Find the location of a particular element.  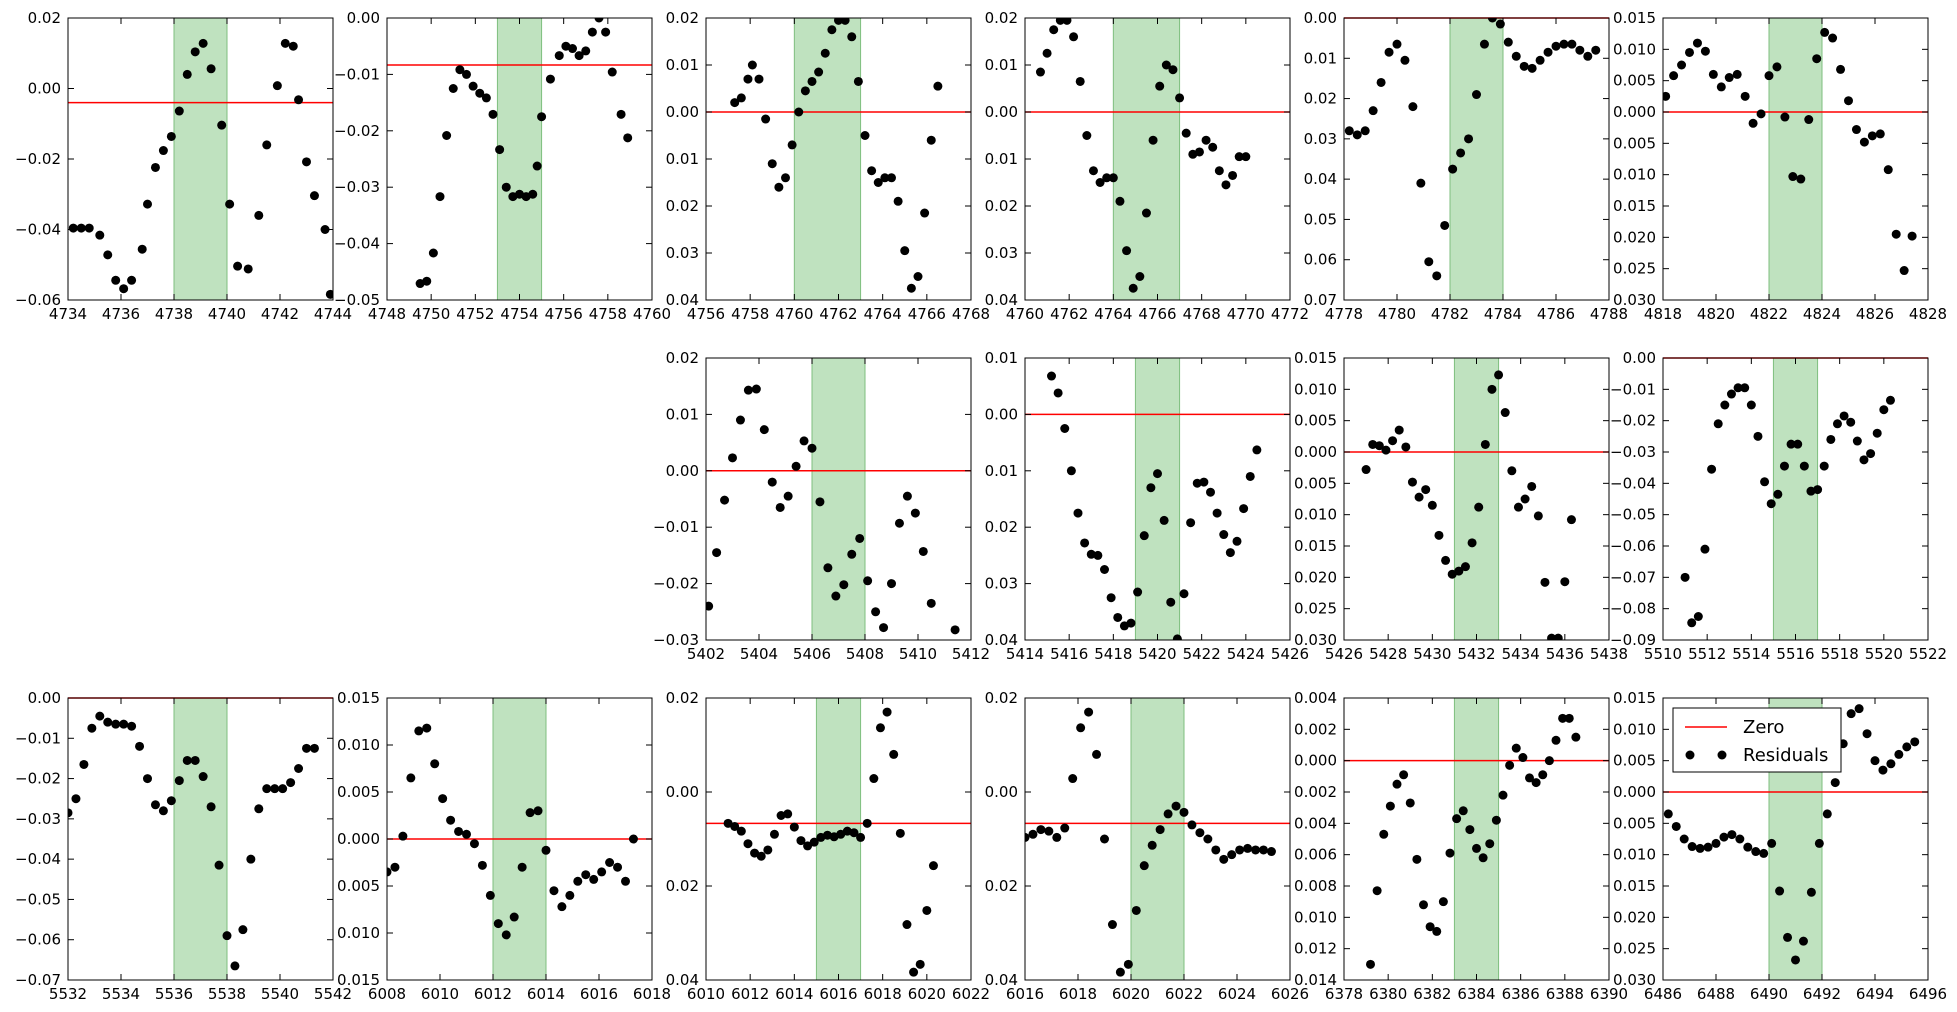

y-tick-label: 0.07 is located at coordinates (1320, 300).